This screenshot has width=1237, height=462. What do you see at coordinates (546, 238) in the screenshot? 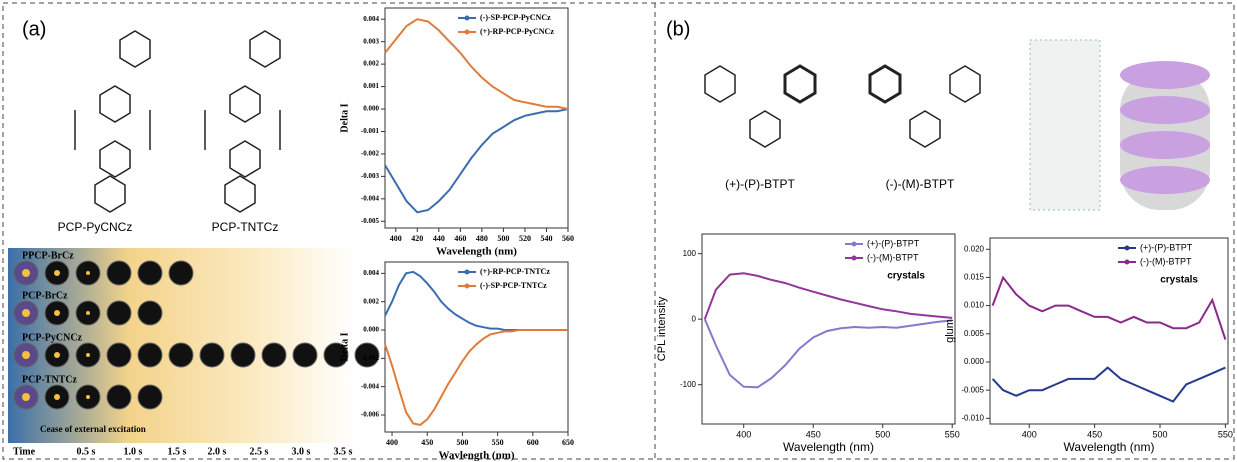
I see `x-tick-label: 540` at bounding box center [546, 238].